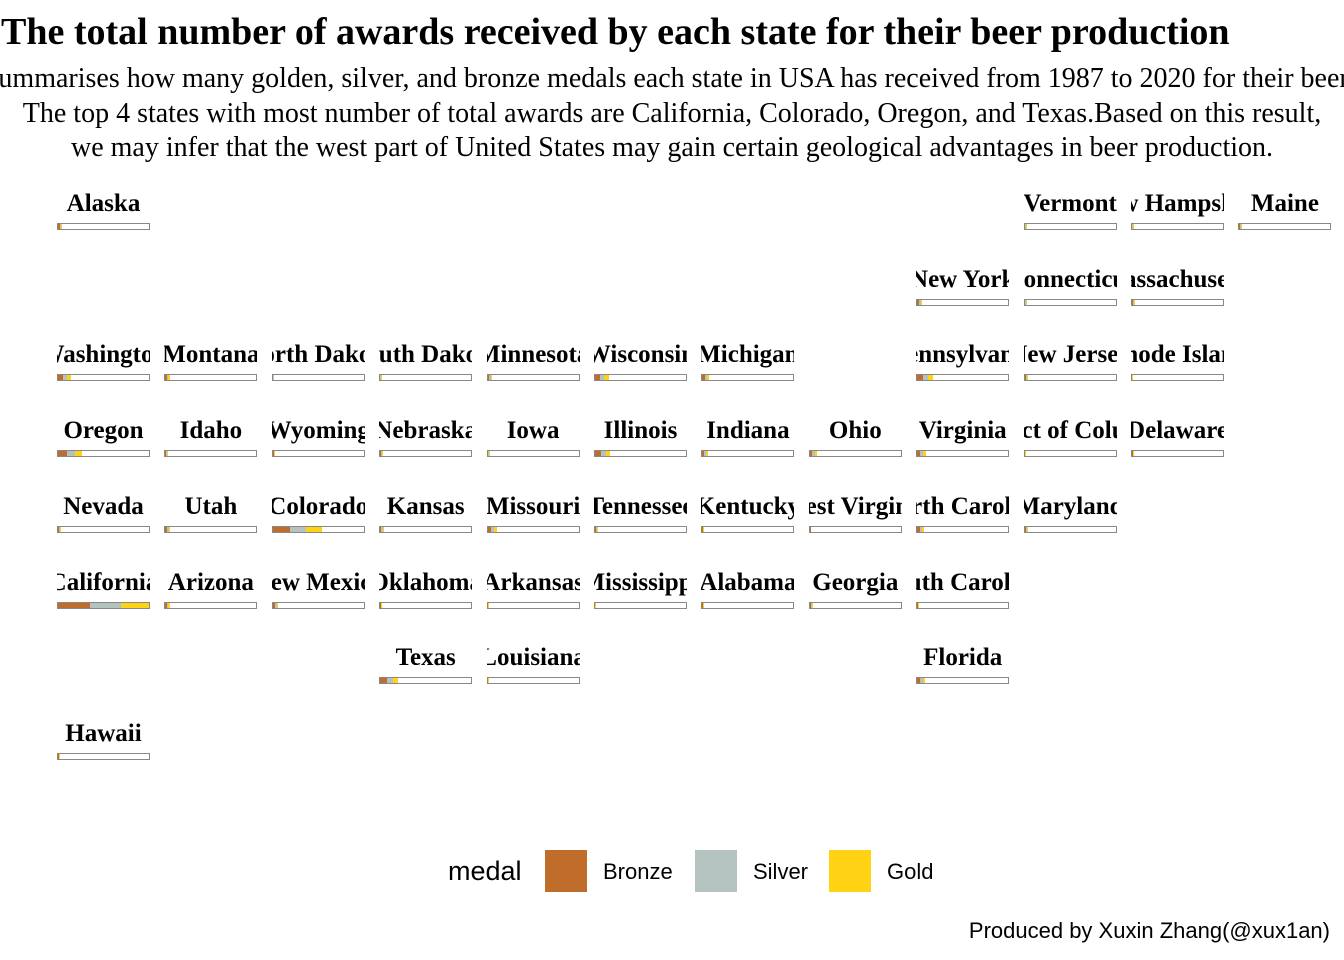  Describe the element at coordinates (748, 431) in the screenshot. I see `state-label-text: Indiana` at that location.